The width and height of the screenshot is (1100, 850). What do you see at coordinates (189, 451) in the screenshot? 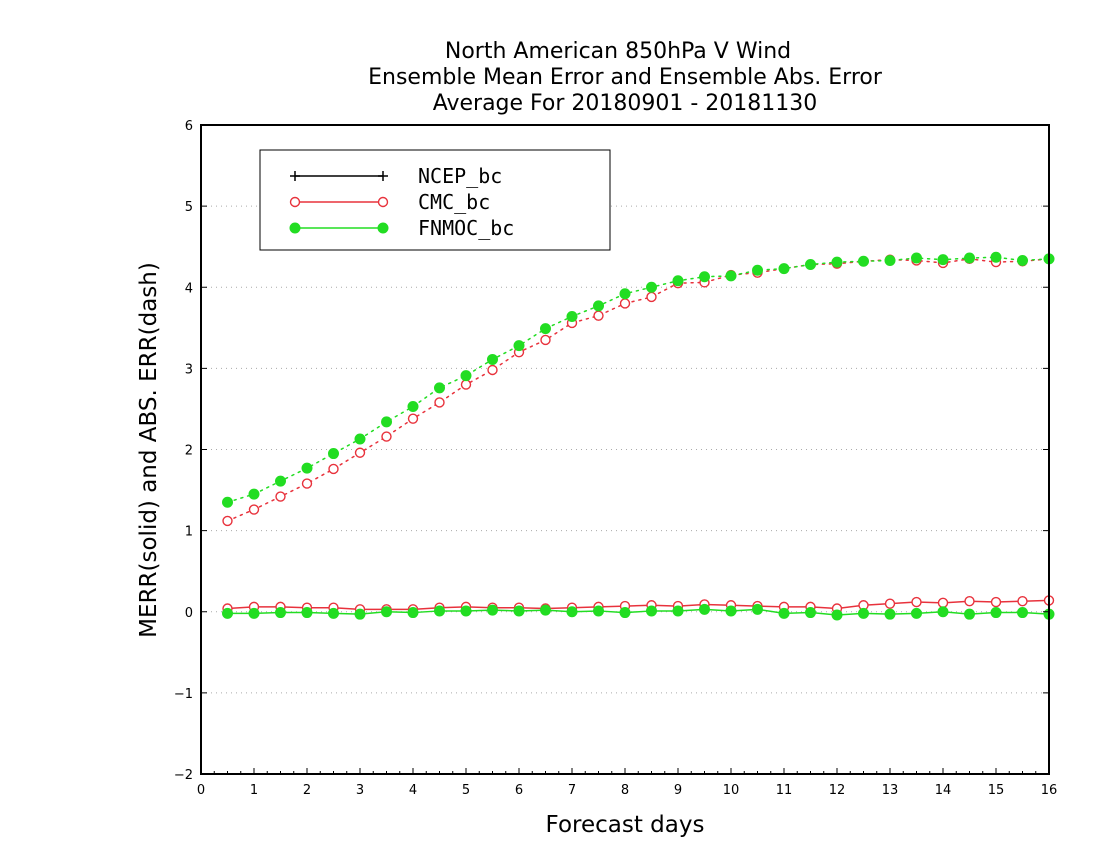
I see `y-tick-label: 2` at bounding box center [189, 451].